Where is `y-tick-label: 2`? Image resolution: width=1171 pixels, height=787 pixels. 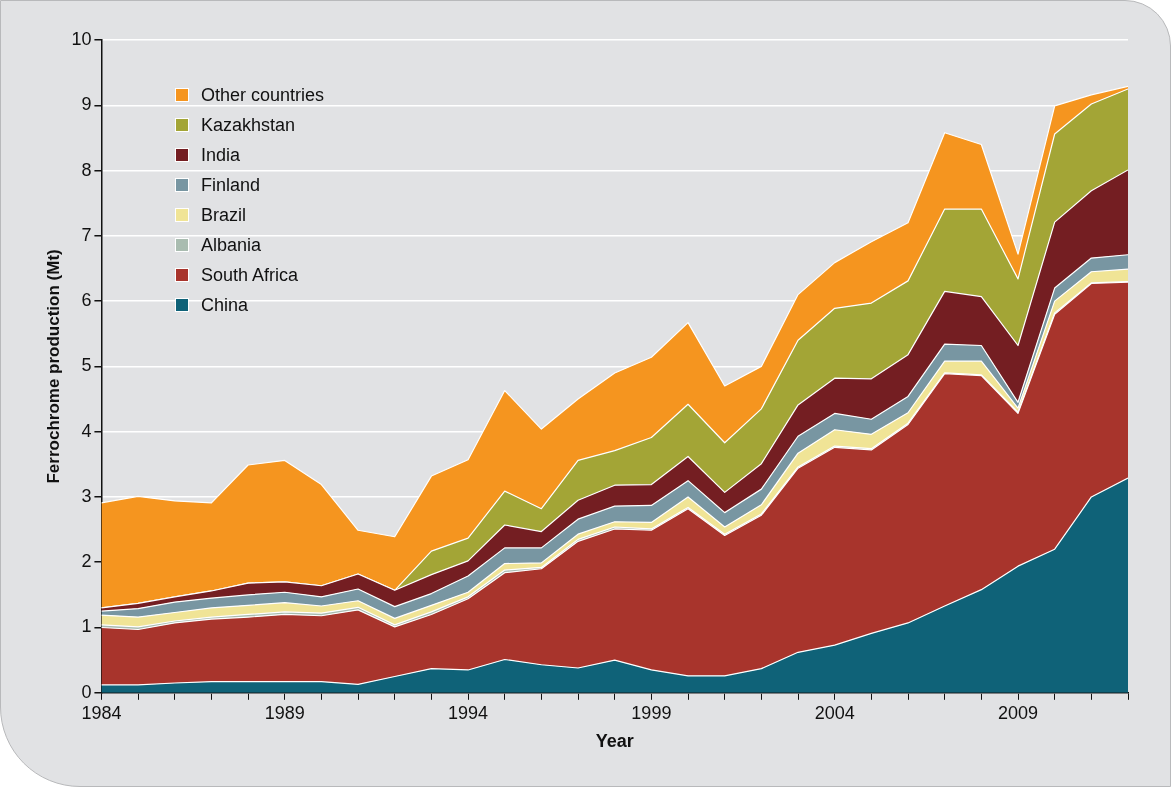
y-tick-label: 2 is located at coordinates (86, 561).